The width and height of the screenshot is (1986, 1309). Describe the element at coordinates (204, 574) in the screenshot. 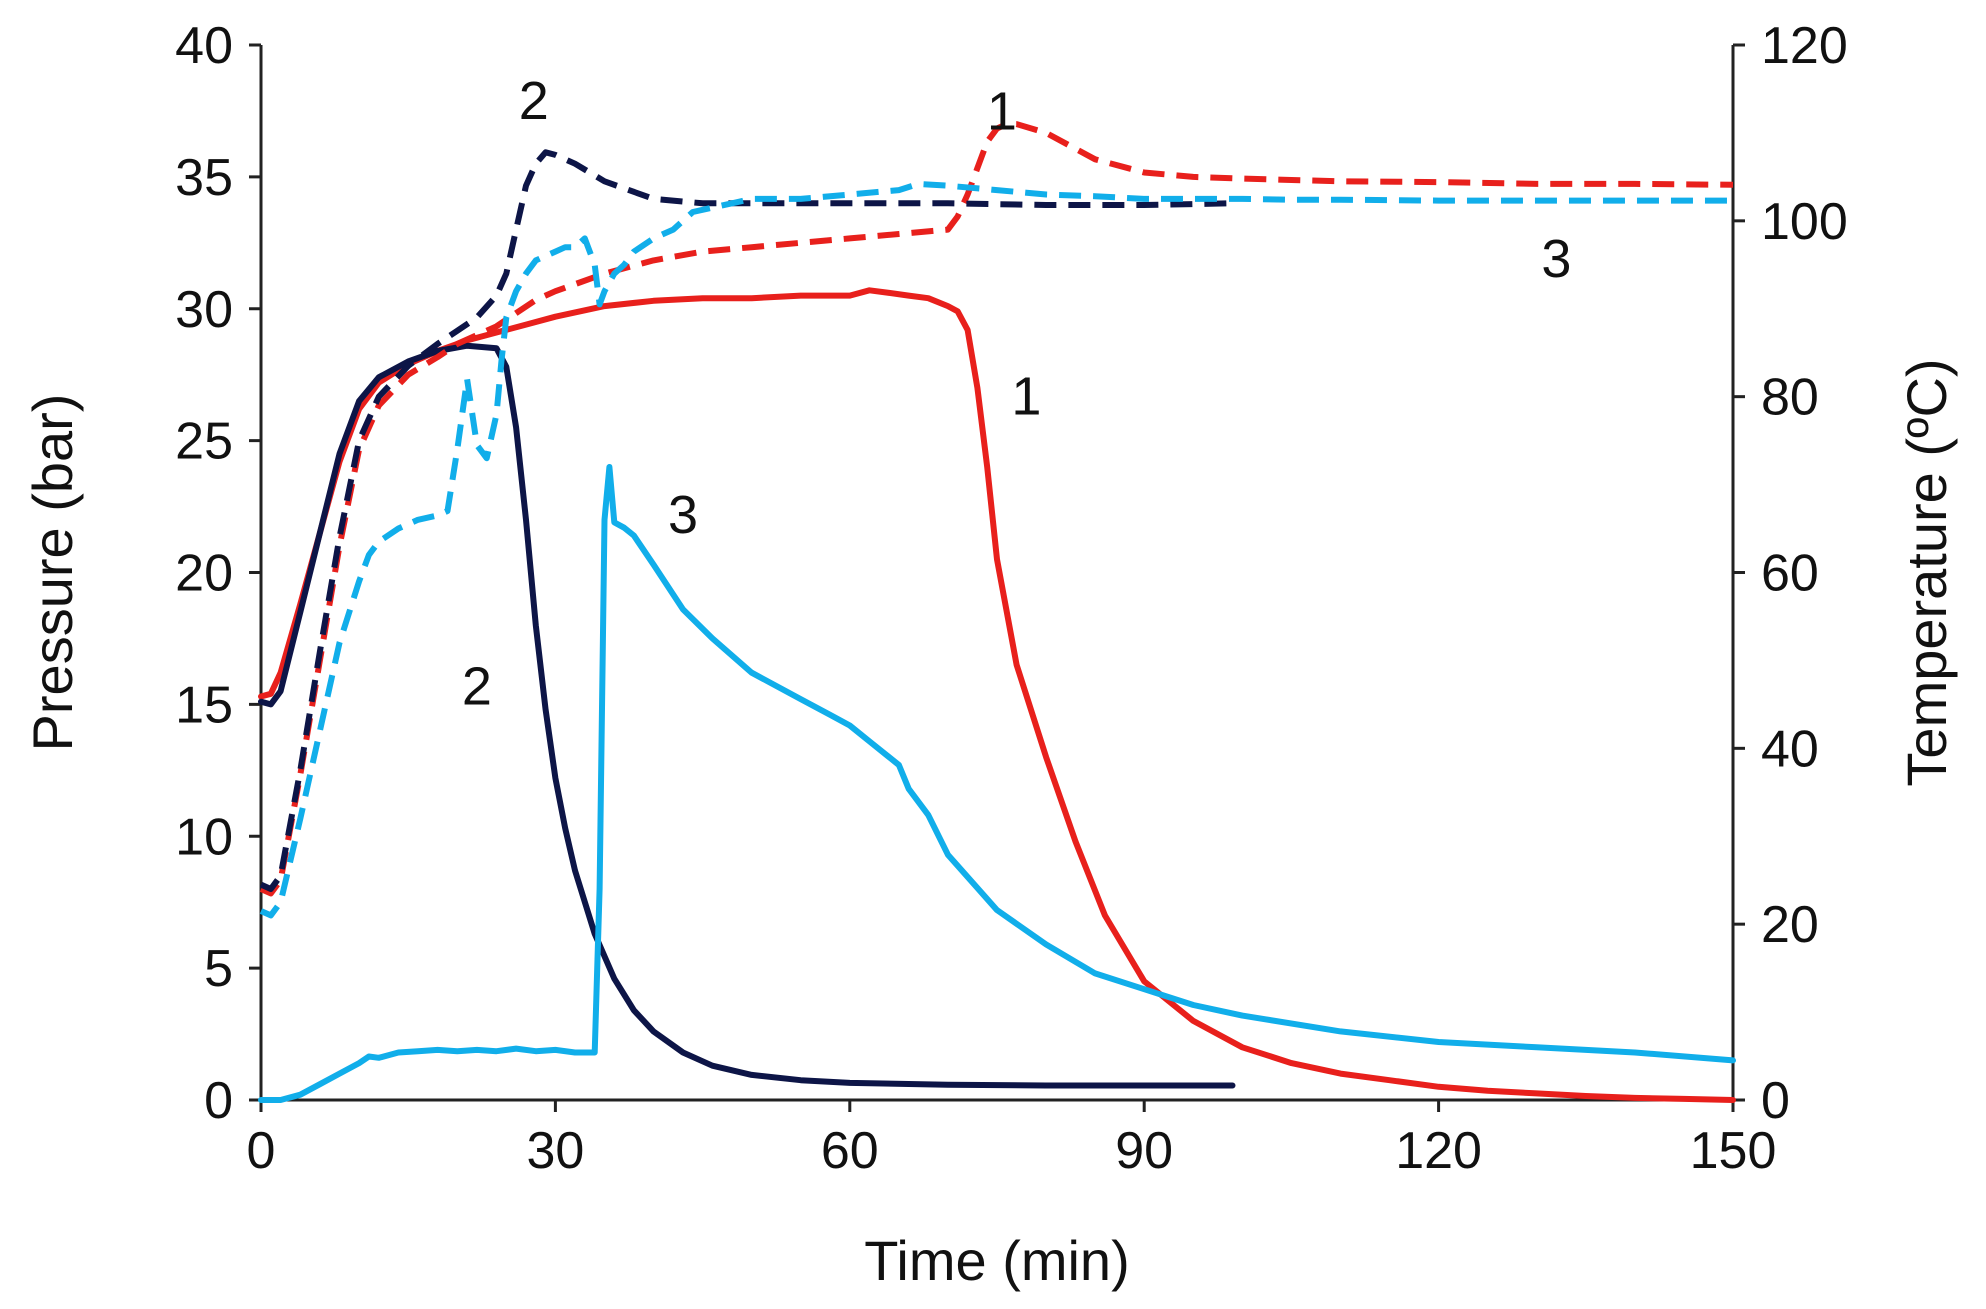

I see `y-tick-label: 20` at that location.